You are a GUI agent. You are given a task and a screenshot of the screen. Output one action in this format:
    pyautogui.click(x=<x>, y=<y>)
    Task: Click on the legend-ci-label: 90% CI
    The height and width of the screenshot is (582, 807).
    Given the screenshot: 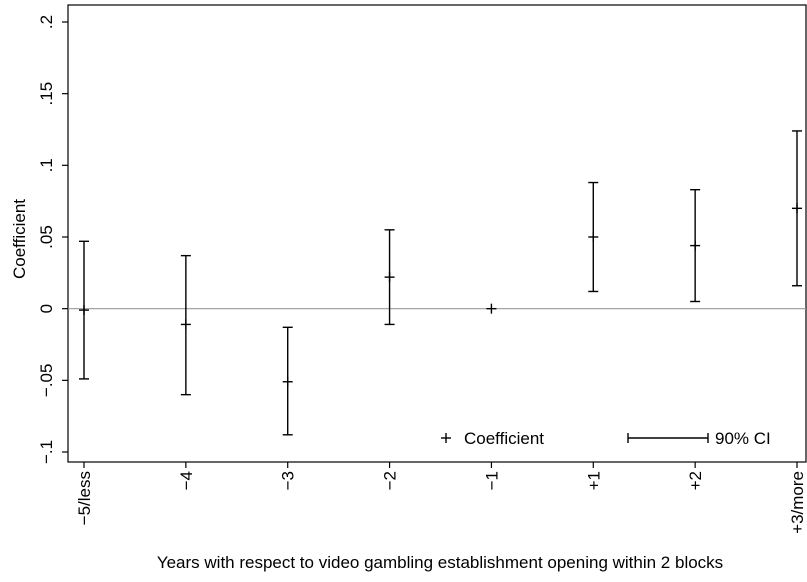 What is the action you would take?
    pyautogui.click(x=743, y=438)
    